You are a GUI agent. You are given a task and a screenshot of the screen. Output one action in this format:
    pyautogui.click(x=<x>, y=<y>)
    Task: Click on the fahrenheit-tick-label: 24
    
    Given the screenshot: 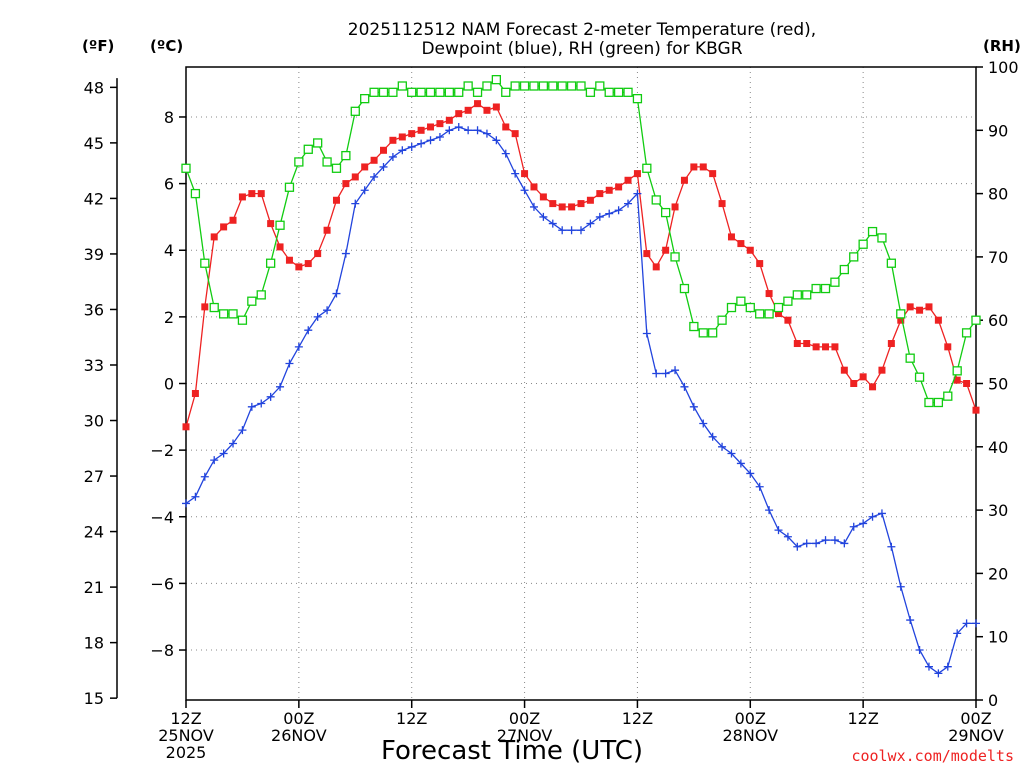 What is the action you would take?
    pyautogui.click(x=94, y=532)
    